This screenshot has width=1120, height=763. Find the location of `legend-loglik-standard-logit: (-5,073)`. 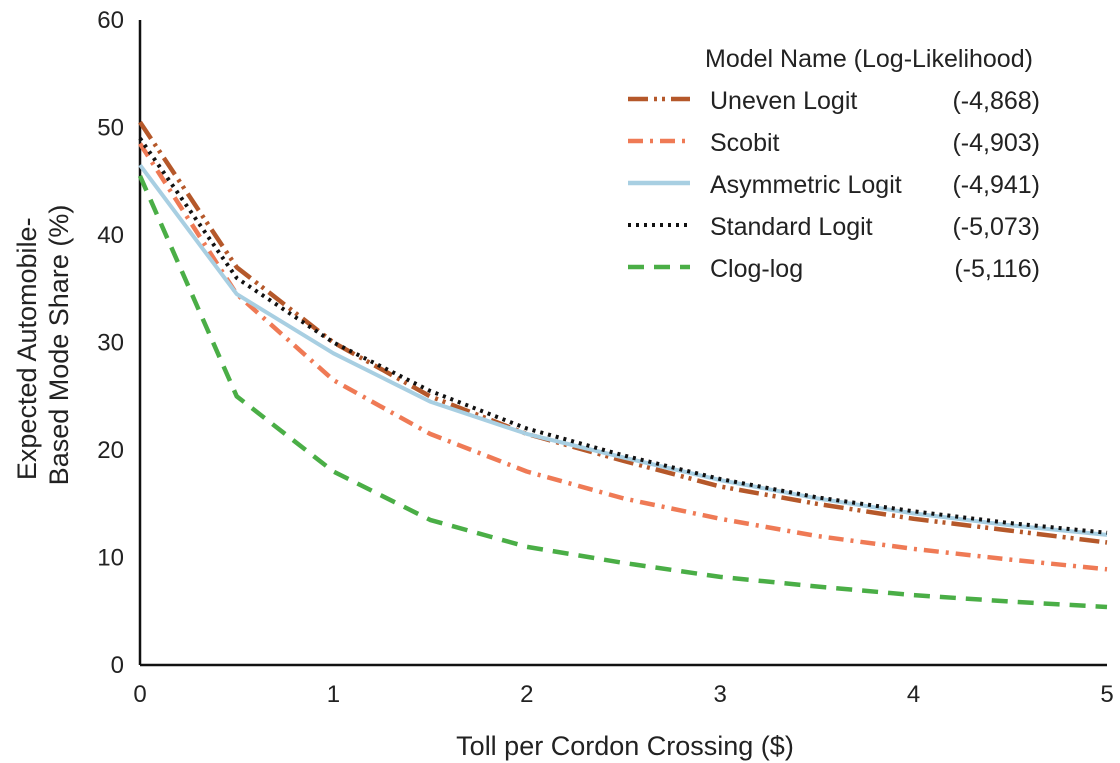

legend-loglik-standard-logit: (-5,073) is located at coordinates (996, 227).